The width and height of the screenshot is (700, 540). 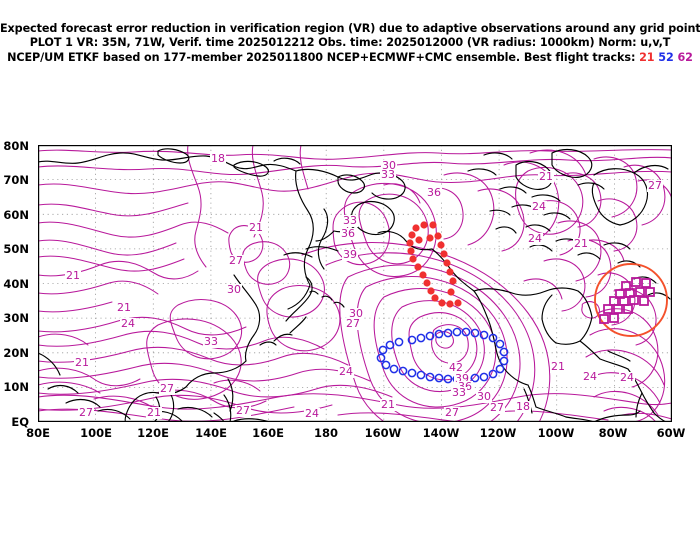 I want to click on x-tick-60W: 60W, so click(x=671, y=433).